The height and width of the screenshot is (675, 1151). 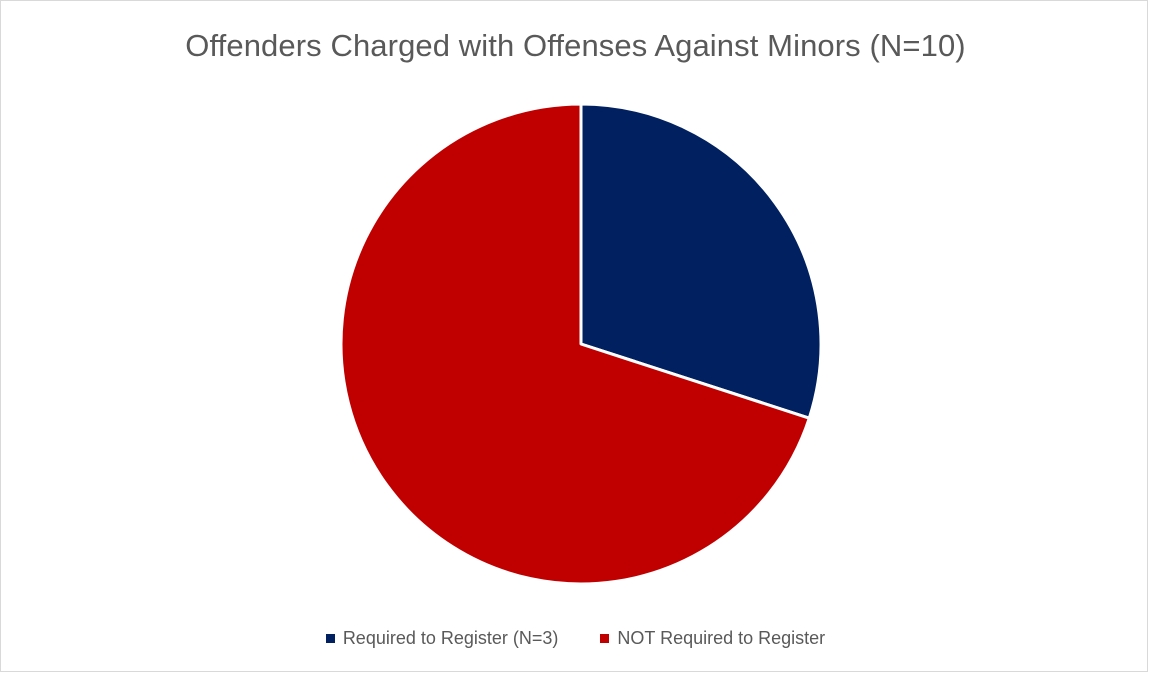 What do you see at coordinates (605, 638) in the screenshot?
I see `legend-swatch-not-required` at bounding box center [605, 638].